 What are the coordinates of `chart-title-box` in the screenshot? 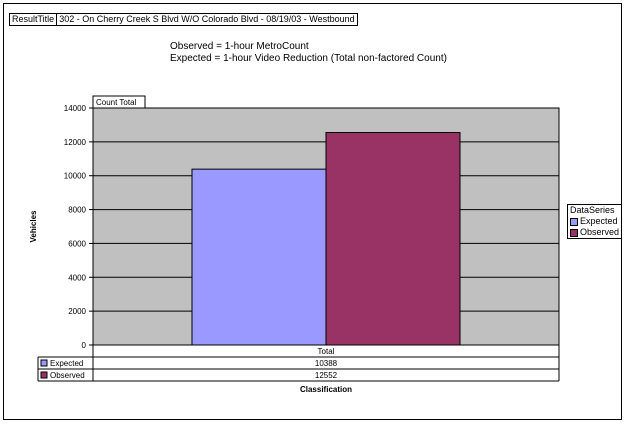 It's located at (119, 102).